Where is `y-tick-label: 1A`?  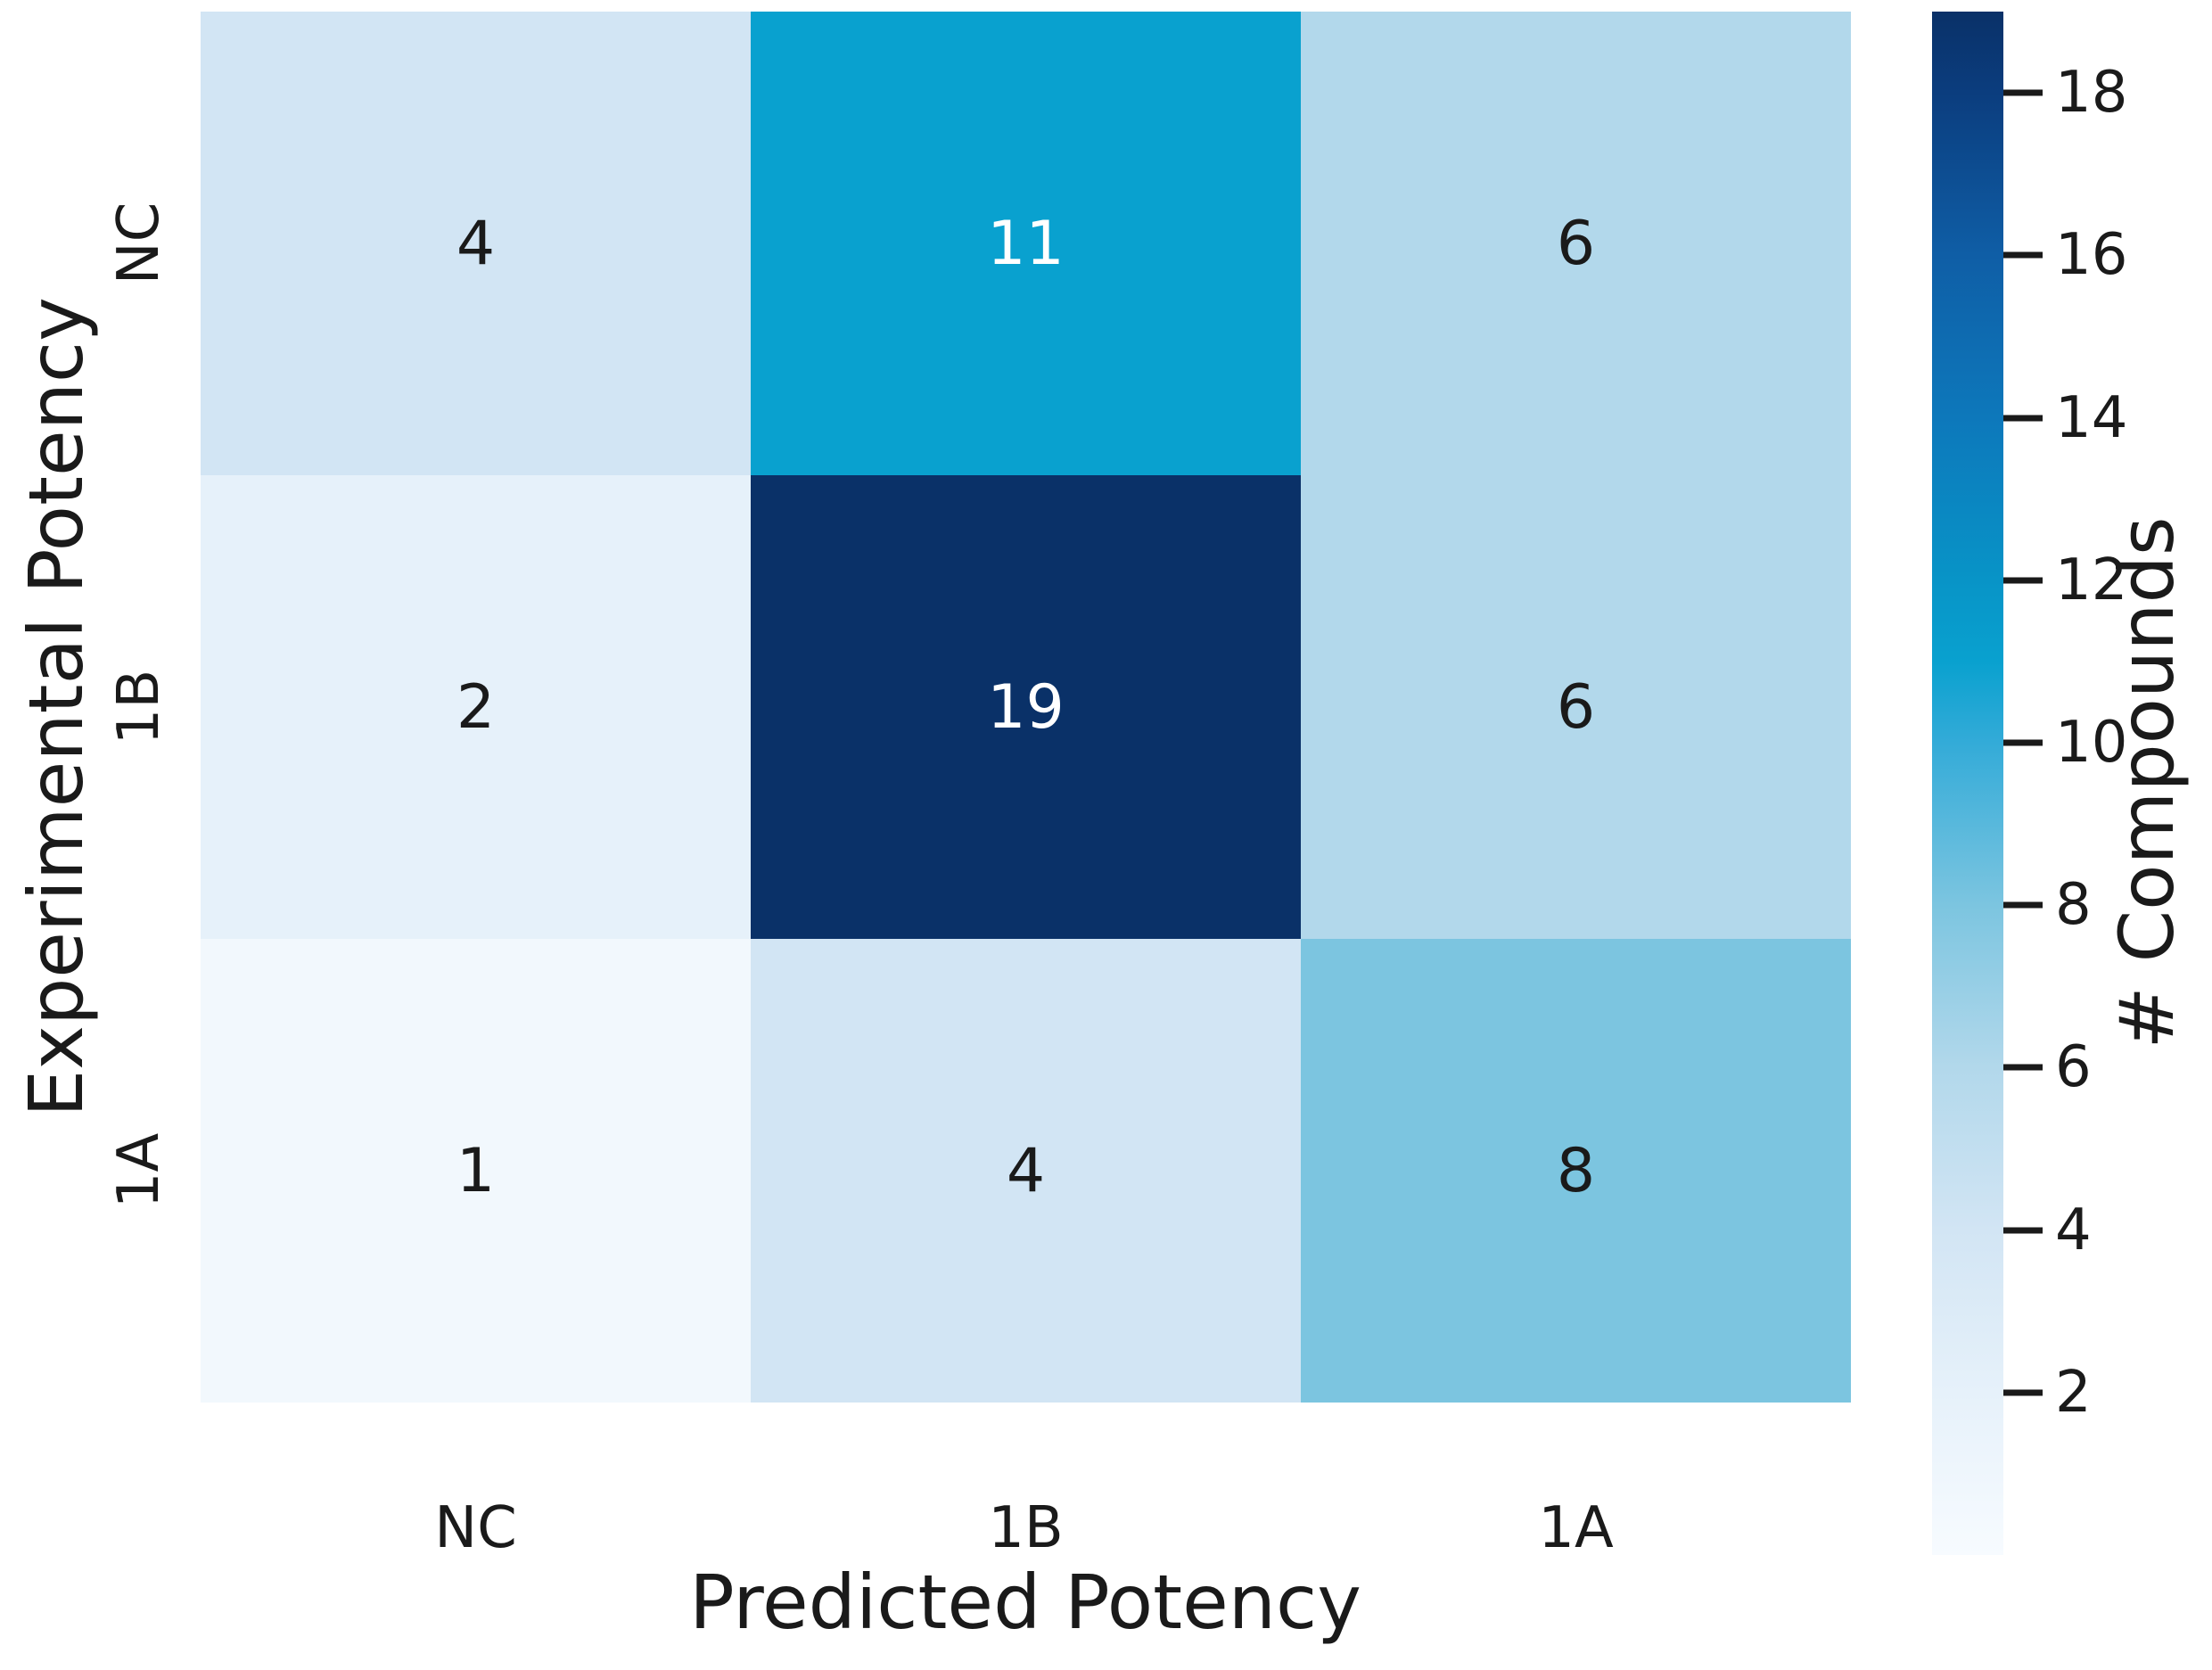
y-tick-label: 1A is located at coordinates (139, 1170).